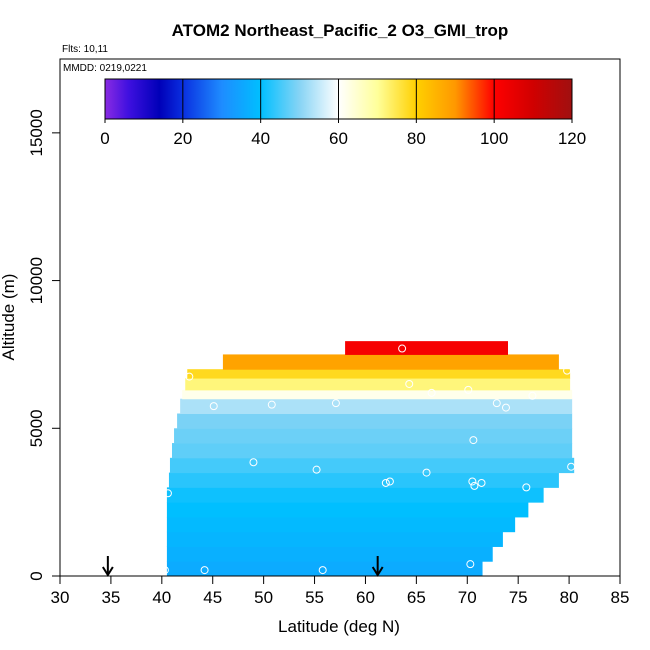 This screenshot has width=650, height=650. What do you see at coordinates (36, 132) in the screenshot?
I see `y-tick-label: 15000` at bounding box center [36, 132].